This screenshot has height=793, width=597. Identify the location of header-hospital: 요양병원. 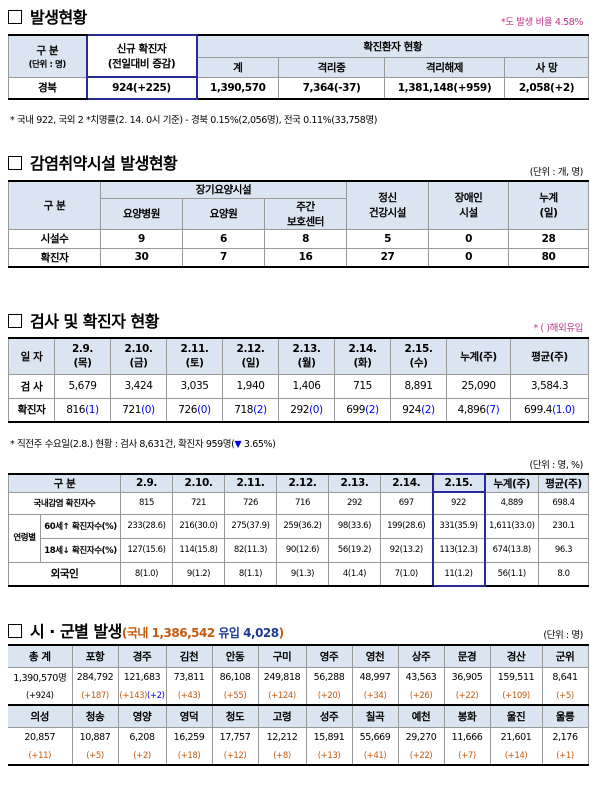
(141, 213).